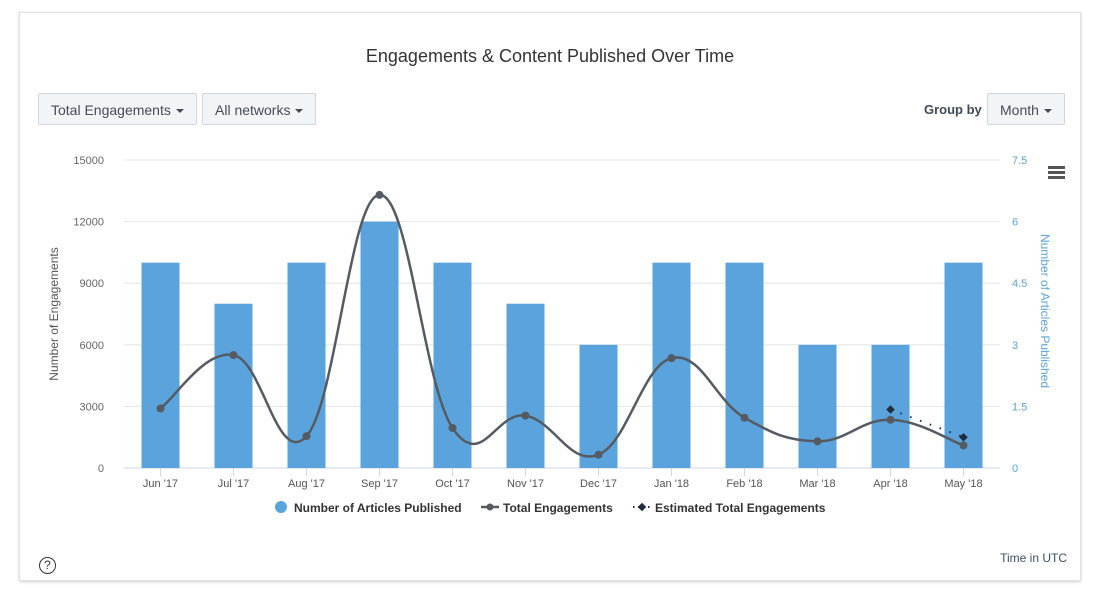  I want to click on x-tick-label: Sep '17, so click(379, 484).